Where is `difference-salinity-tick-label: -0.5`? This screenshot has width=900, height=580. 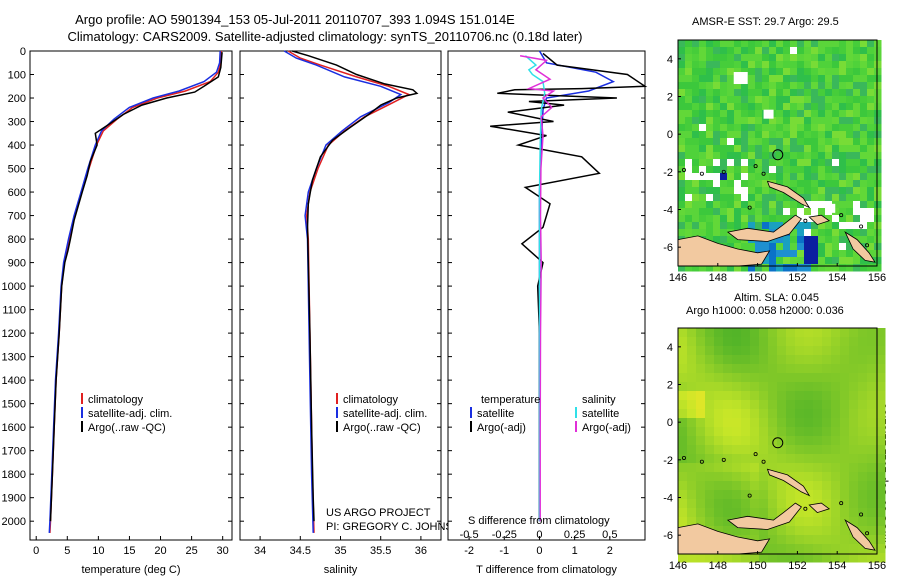 difference-salinity-tick-label: -0.5 is located at coordinates (469, 535).